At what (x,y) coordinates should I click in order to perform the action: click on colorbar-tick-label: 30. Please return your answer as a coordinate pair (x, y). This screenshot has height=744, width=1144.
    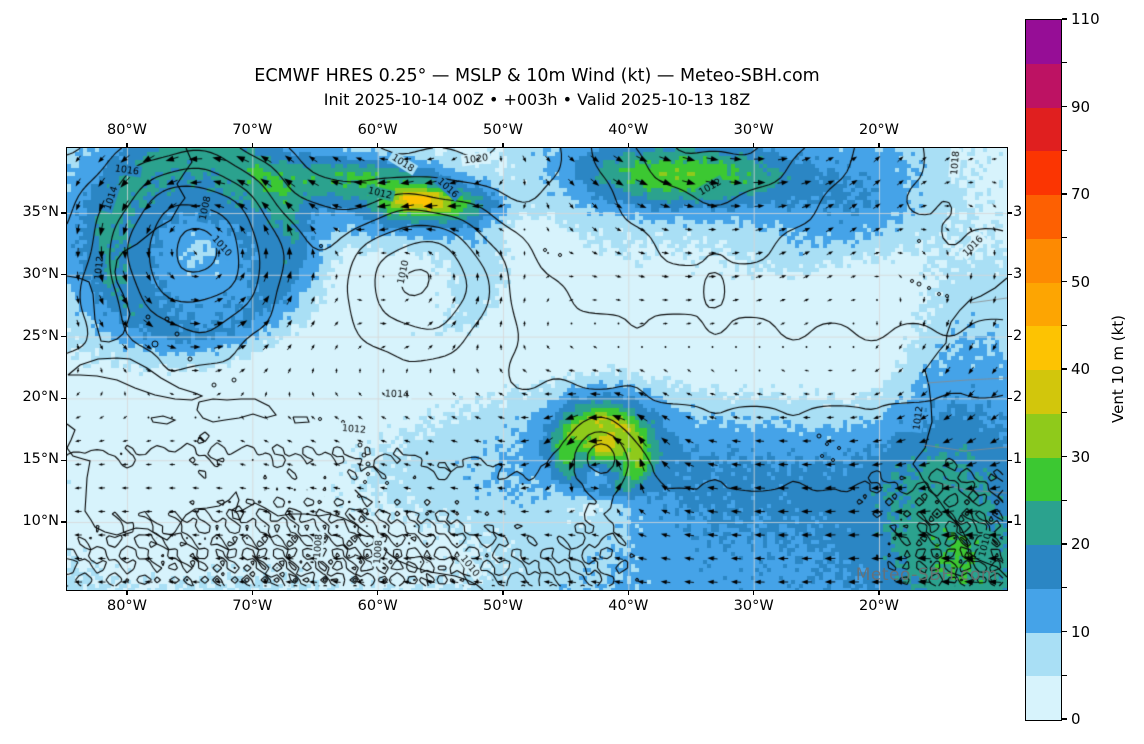
    Looking at the image, I should click on (1081, 456).